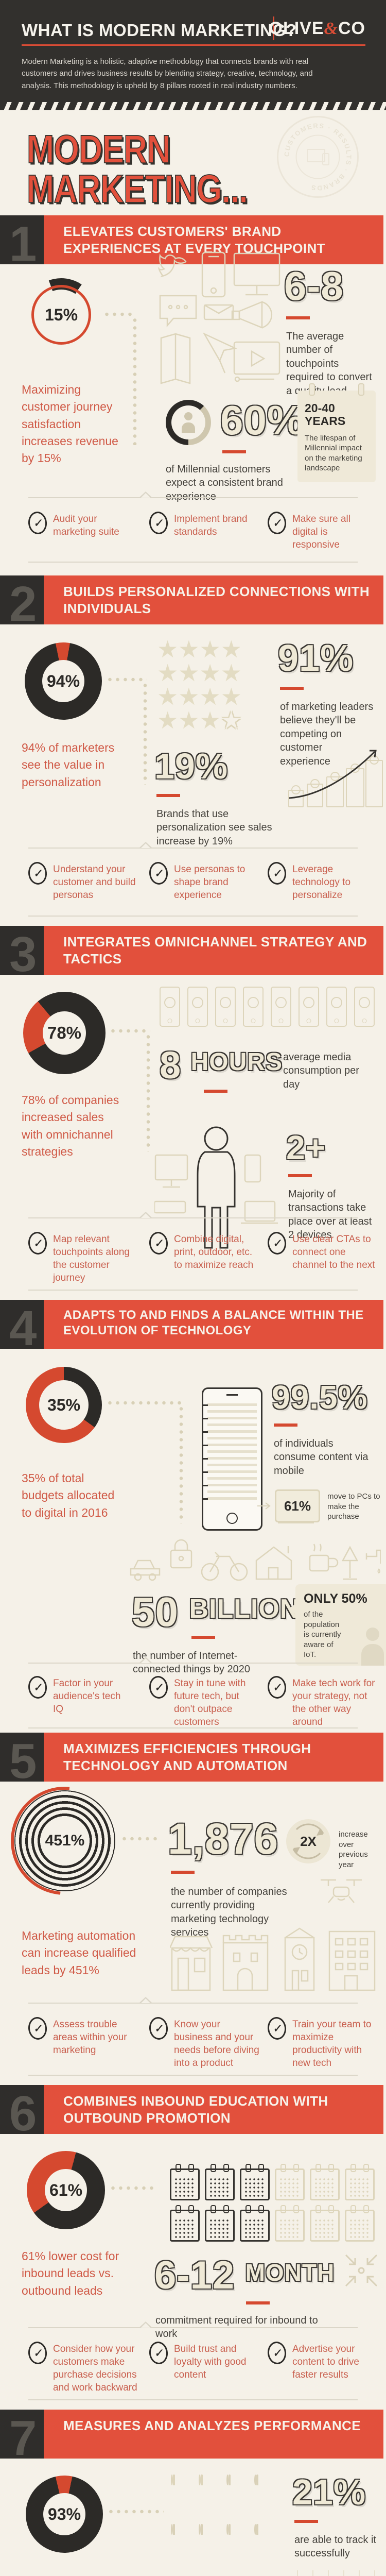 The width and height of the screenshot is (386, 2576). What do you see at coordinates (274, 1563) in the screenshot?
I see `house-icon` at bounding box center [274, 1563].